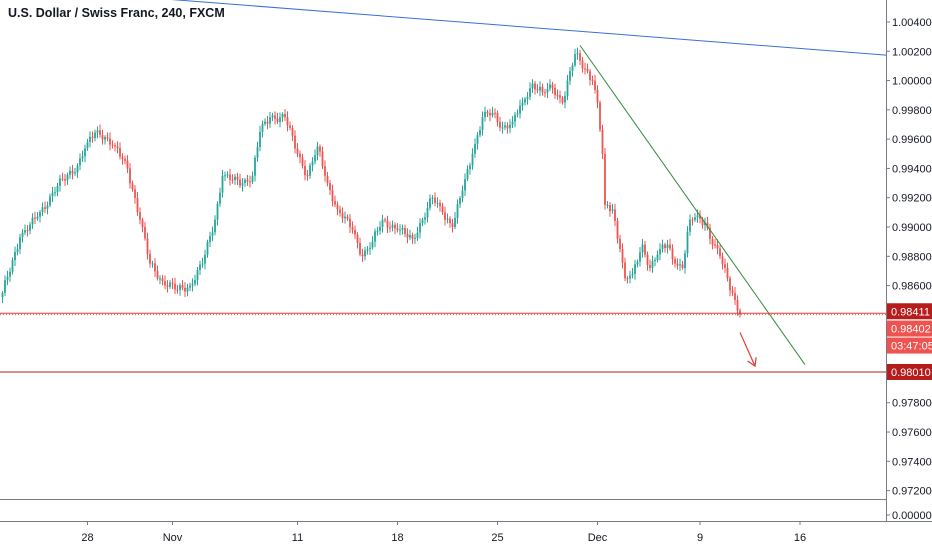  I want to click on countdown-tag-text: 03:47:05, so click(911, 347).